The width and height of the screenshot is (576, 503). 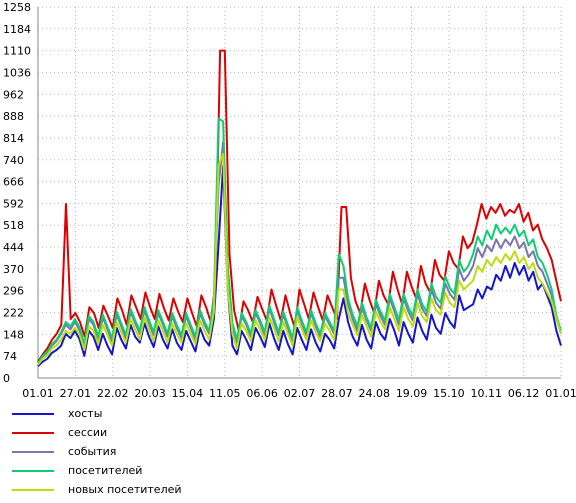 I want to click on y-tick-label: 1036, so click(x=17, y=72).